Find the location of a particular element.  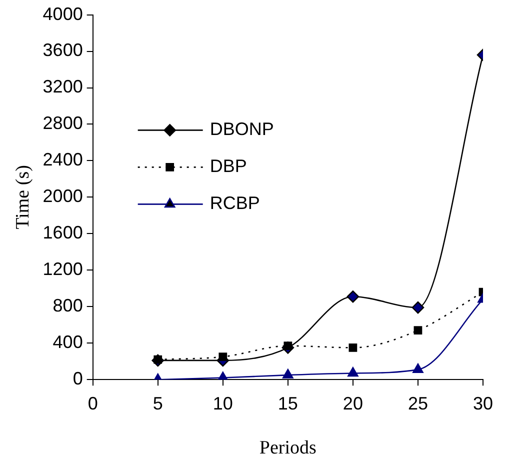

y-tick-label: 2400 is located at coordinates (62, 160).